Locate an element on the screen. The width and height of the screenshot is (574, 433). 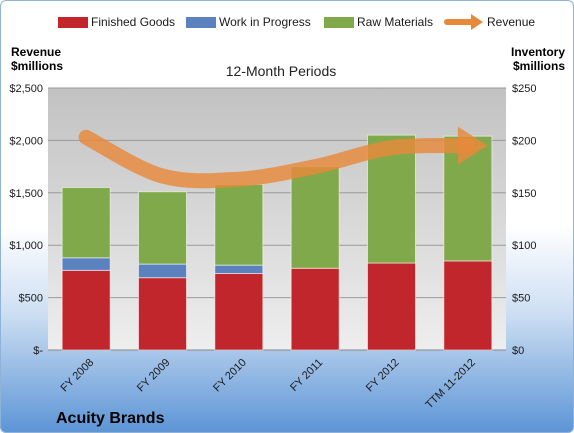
x-tick-label: TTM 11-2012 is located at coordinates (450, 384).